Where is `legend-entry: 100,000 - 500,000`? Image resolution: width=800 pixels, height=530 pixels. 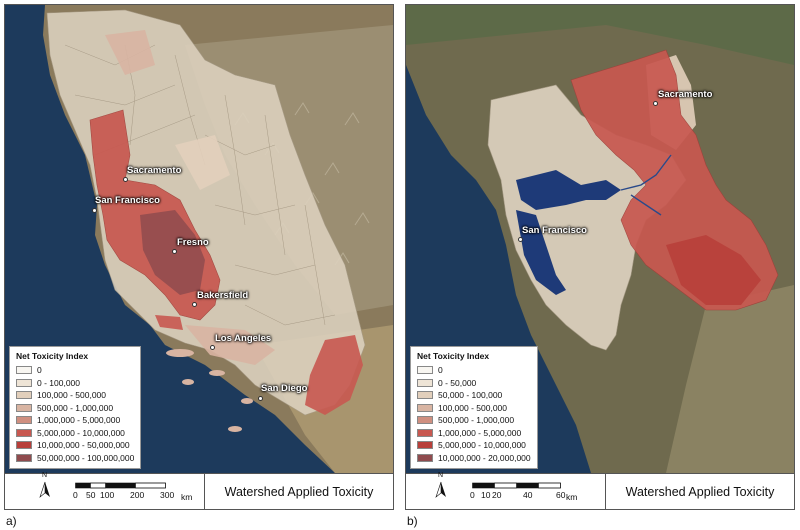 legend-entry: 100,000 - 500,000 is located at coordinates (75, 395).